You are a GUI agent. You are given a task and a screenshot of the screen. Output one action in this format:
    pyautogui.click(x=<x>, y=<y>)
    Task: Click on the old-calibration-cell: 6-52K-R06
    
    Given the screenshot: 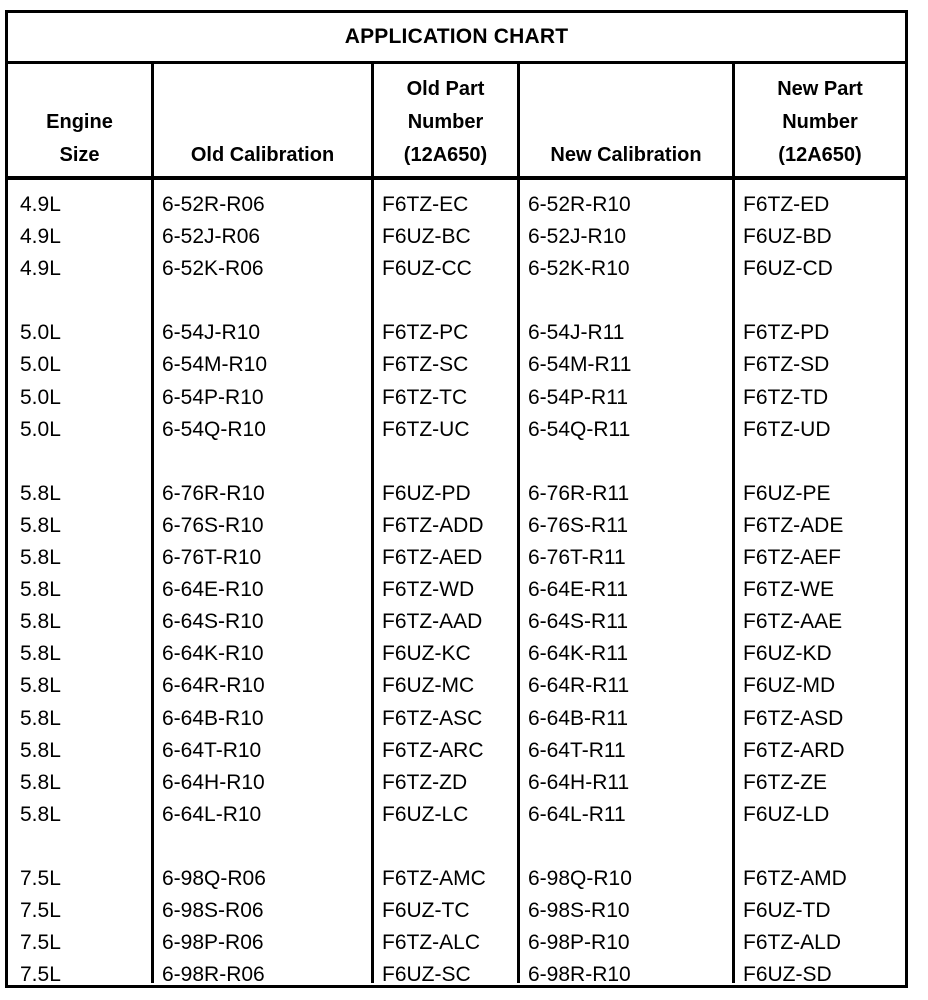 What is the action you would take?
    pyautogui.click(x=213, y=269)
    